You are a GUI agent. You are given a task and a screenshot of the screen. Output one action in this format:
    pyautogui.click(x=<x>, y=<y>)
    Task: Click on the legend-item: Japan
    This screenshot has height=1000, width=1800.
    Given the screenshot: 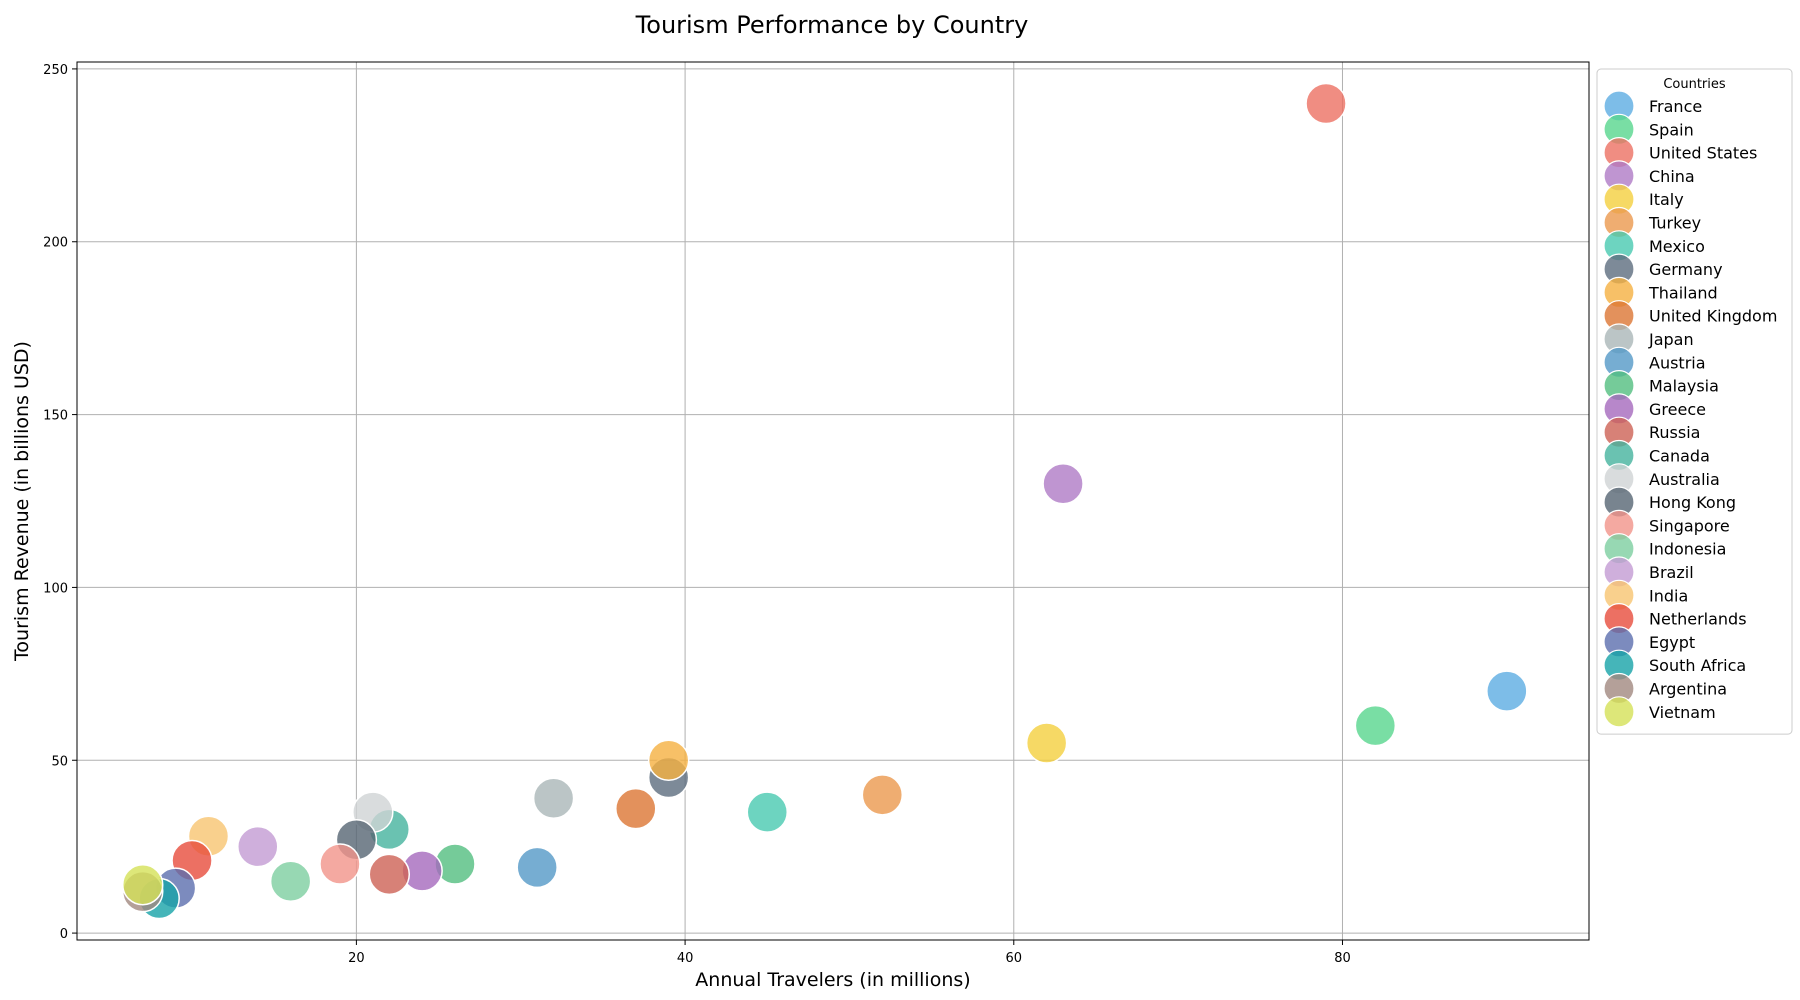 What is the action you would take?
    pyautogui.click(x=1648, y=339)
    